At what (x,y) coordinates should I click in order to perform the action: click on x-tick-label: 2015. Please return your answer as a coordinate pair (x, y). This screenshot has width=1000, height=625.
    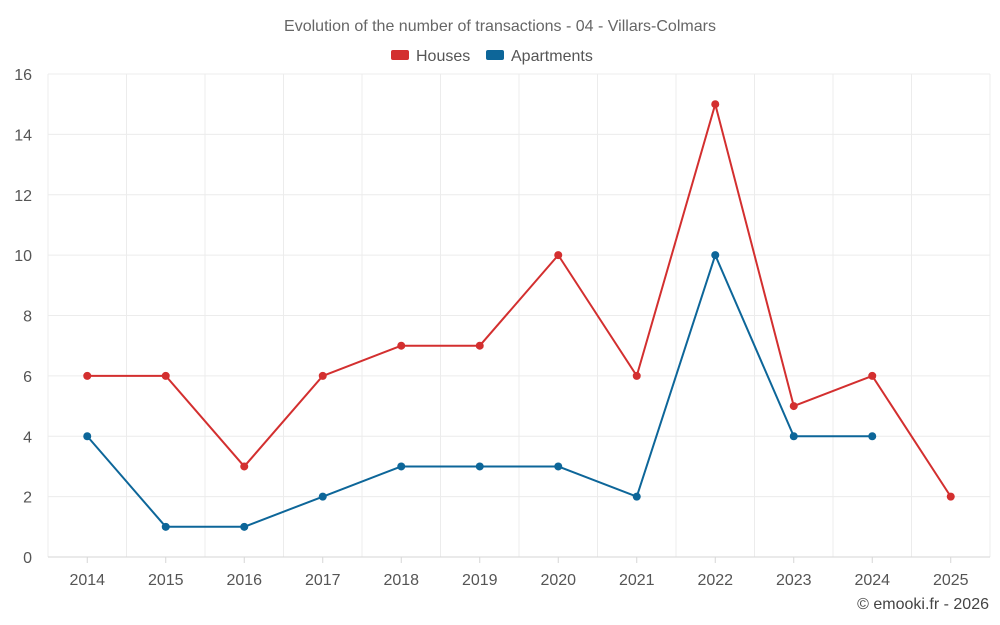
    Looking at the image, I should click on (166, 580).